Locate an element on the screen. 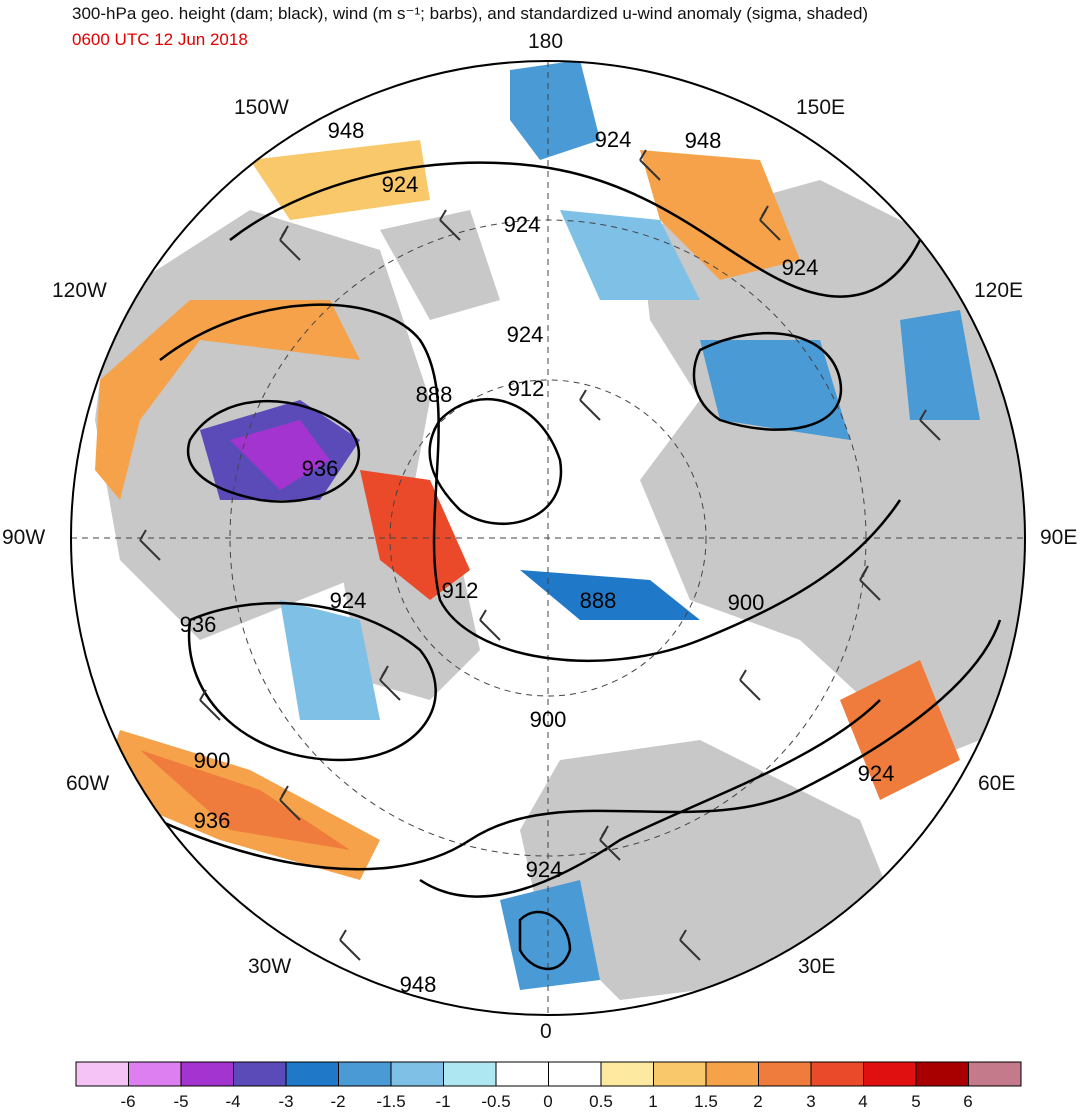 Image resolution: width=1088 pixels, height=1112 pixels. positive-anomaly-canada-arctic is located at coordinates (415, 535).